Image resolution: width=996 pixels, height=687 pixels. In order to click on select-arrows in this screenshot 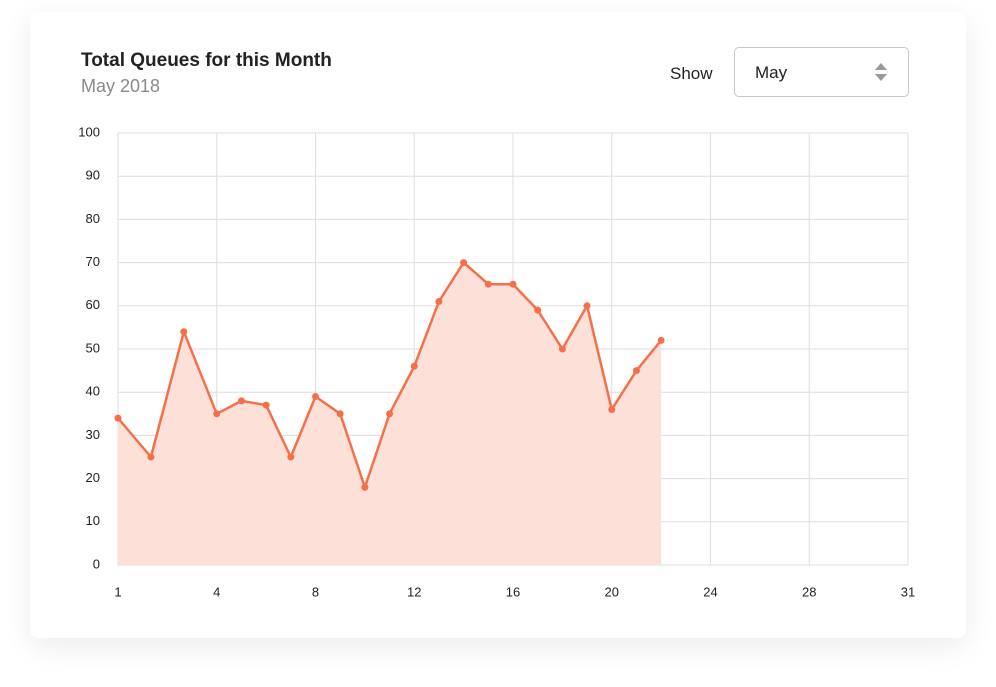, I will do `click(881, 72)`.